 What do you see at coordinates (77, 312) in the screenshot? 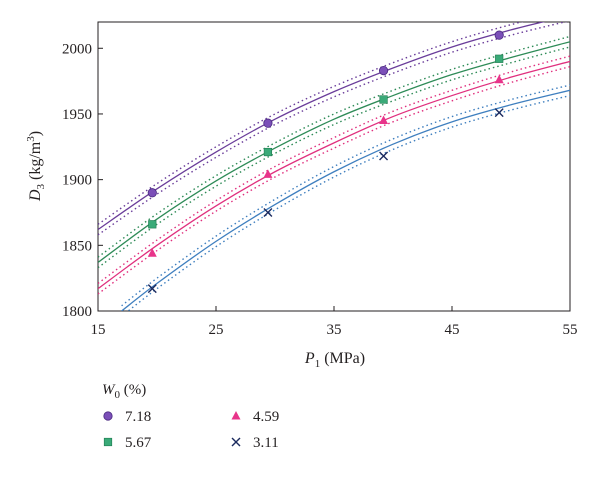
I see `y-tick-label: 1800` at bounding box center [77, 312].